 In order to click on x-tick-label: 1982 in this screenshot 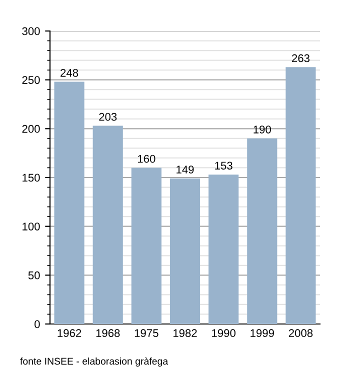, I will do `click(185, 333)`.